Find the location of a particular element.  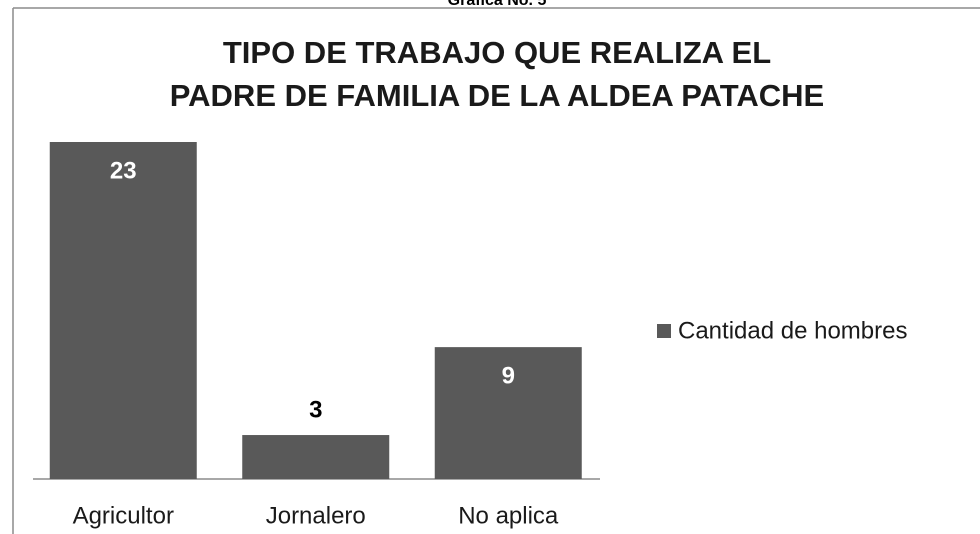

x-tick-label: Agricultor is located at coordinates (123, 515).